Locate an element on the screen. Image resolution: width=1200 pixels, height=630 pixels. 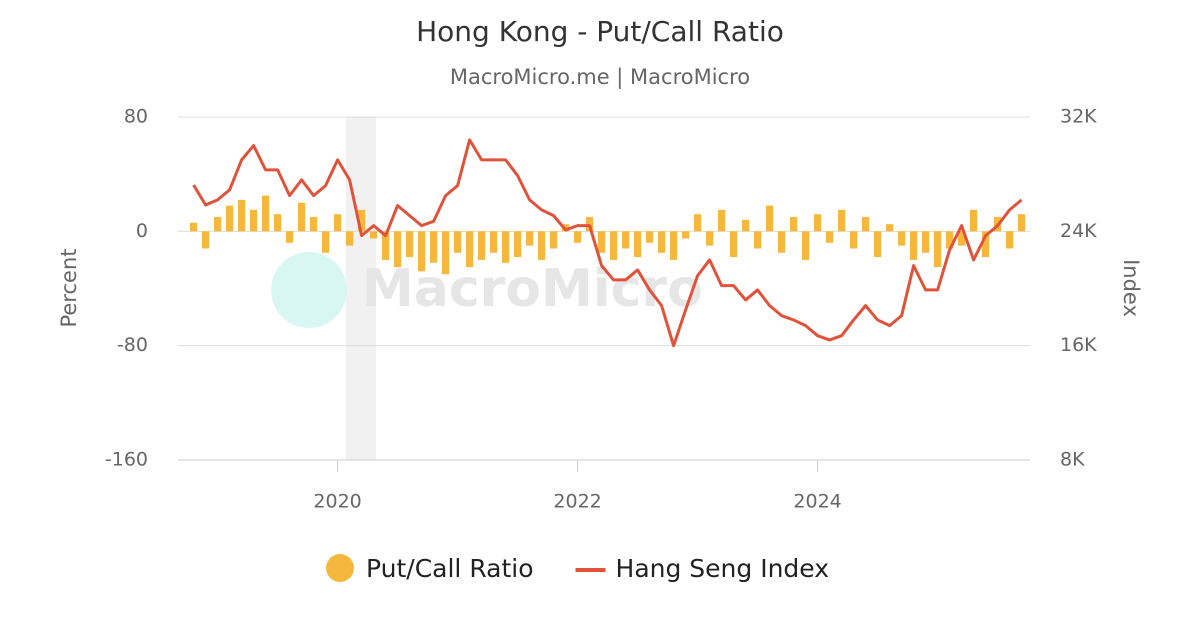
y-tick-label: -80 is located at coordinates (132, 345).